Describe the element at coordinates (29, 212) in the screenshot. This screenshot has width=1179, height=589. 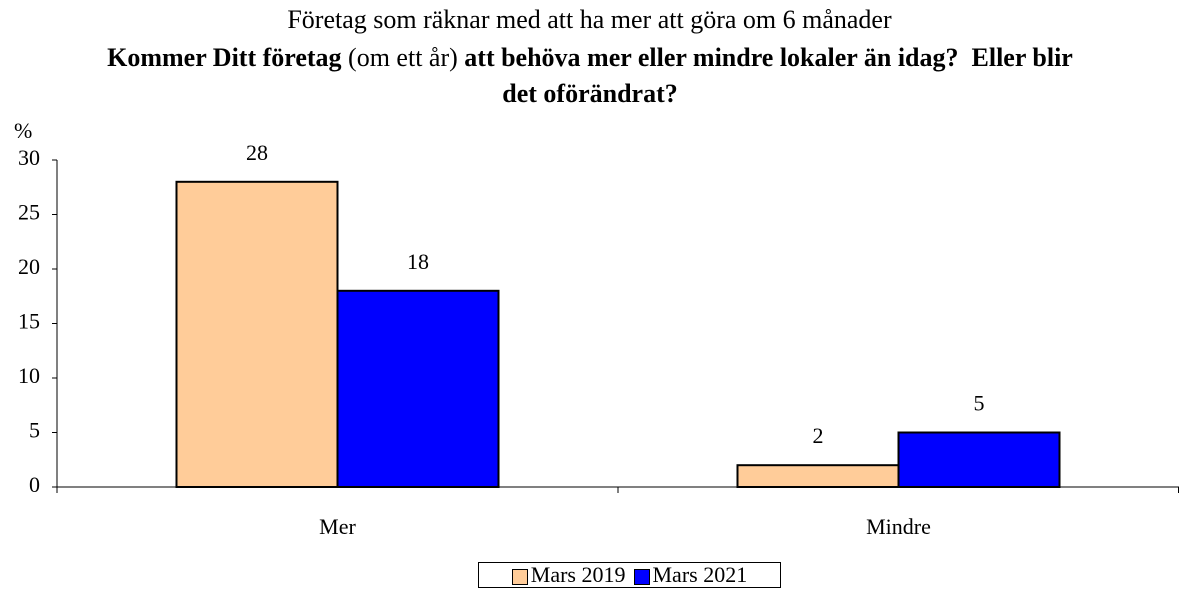
I see `y-tick-label: 25` at that location.